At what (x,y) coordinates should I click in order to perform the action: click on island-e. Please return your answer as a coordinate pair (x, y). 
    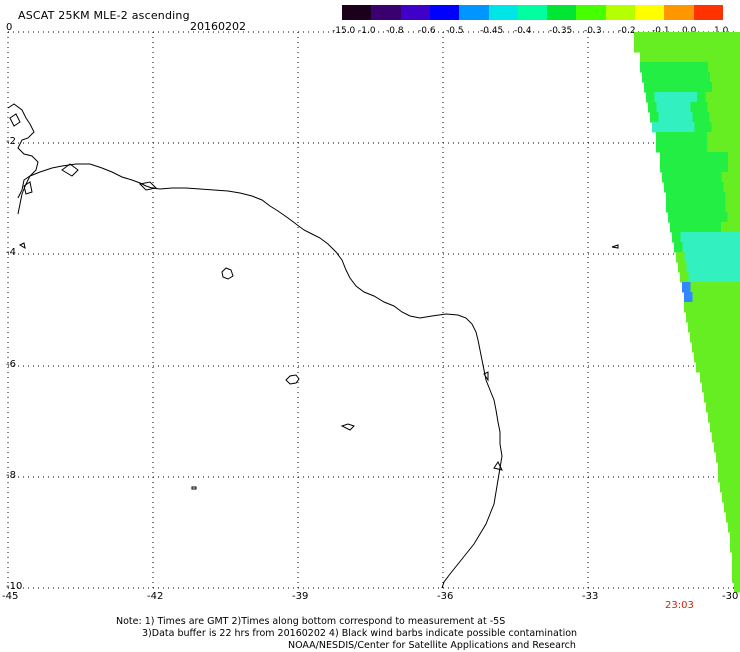
    Looking at the image, I should click on (615, 246).